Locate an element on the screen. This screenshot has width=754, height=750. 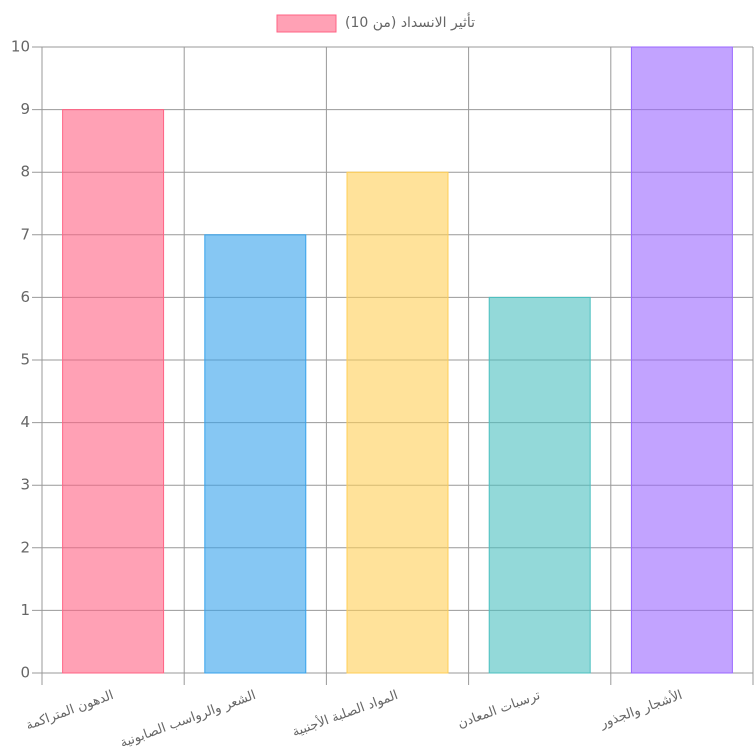
x-tick-label: الأشجار والجذور is located at coordinates (641, 709).